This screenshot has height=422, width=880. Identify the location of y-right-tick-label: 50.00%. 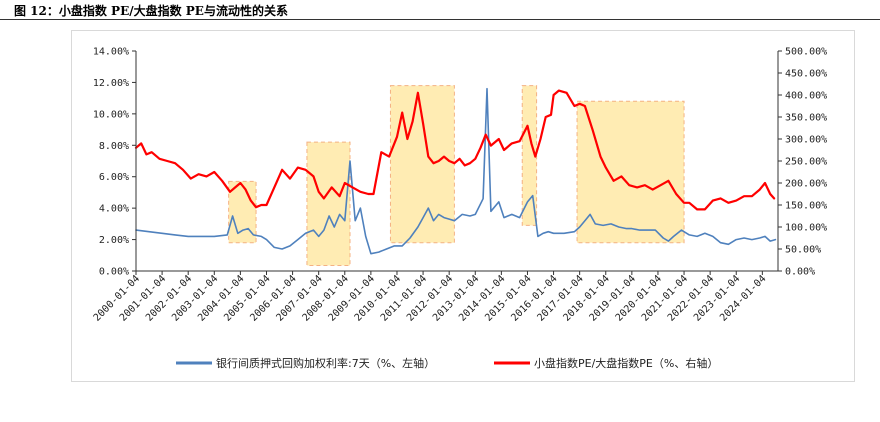
(803, 250).